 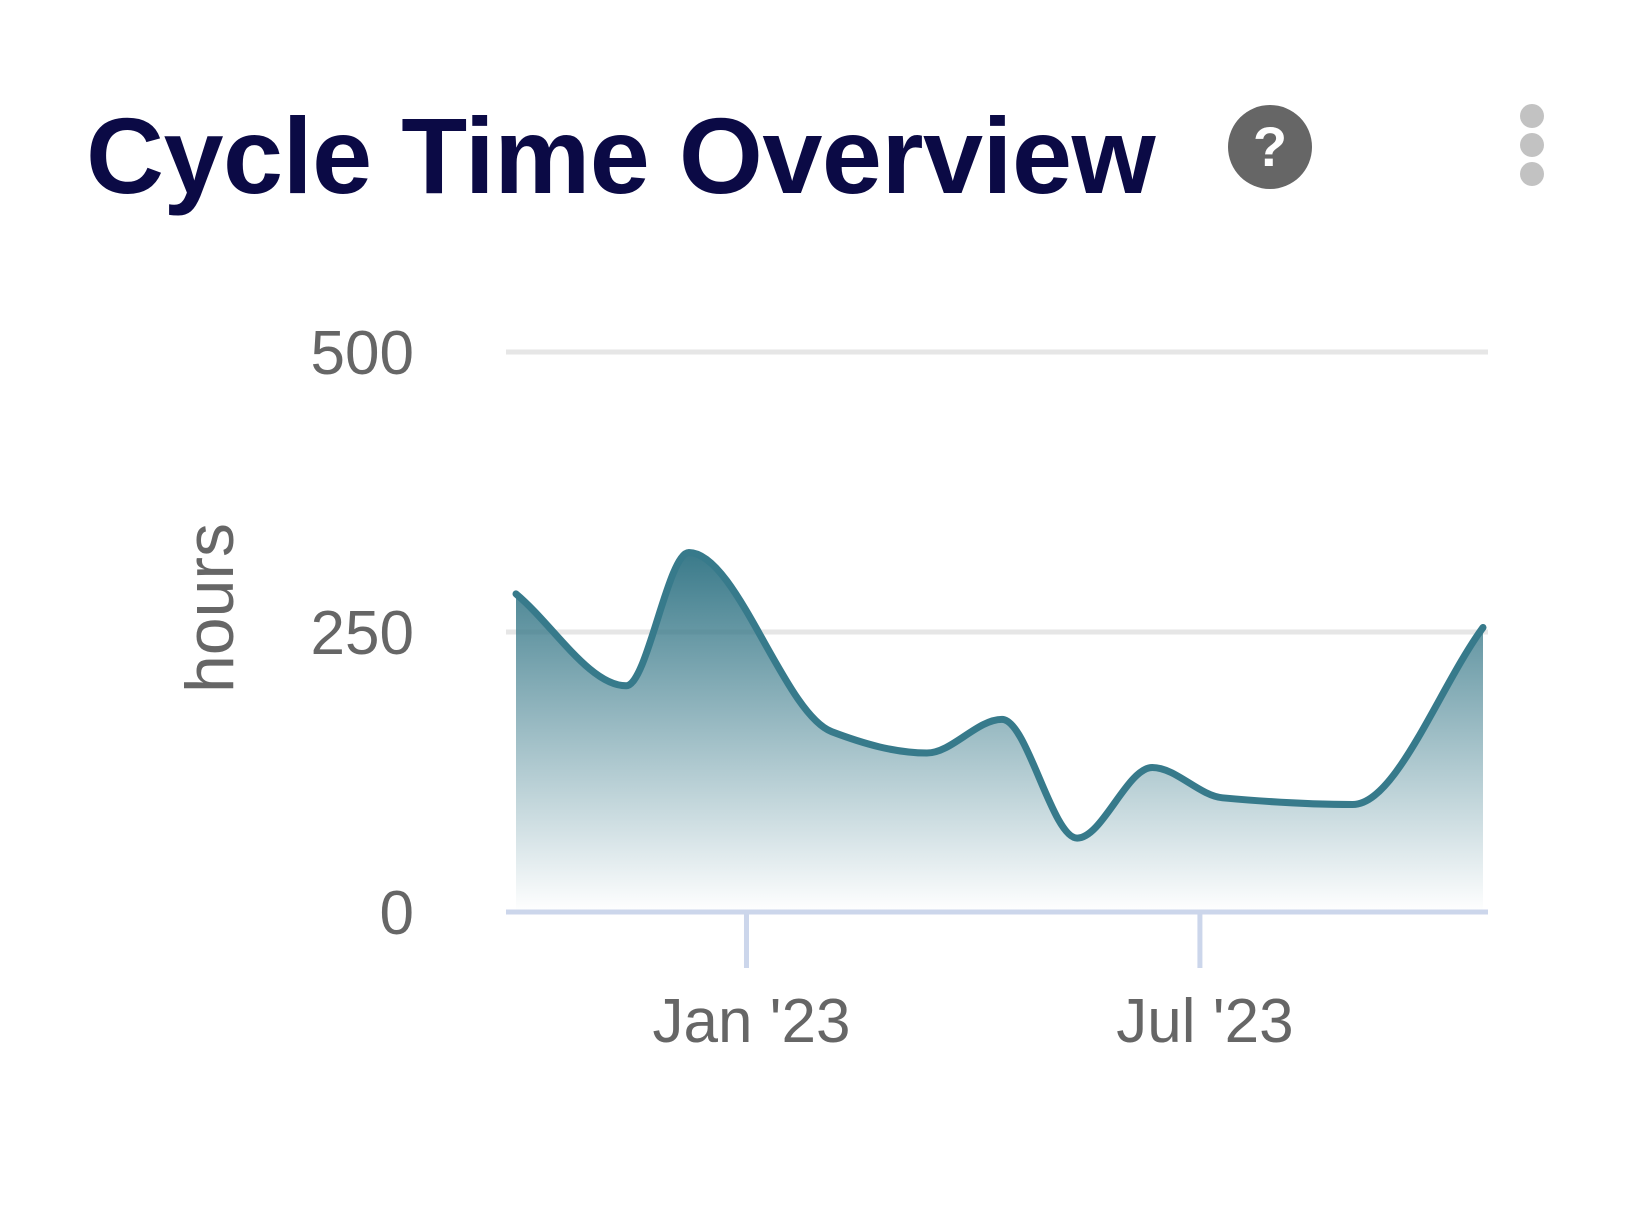 I want to click on y-axis-ticks: 0 250 500, so click(x=362, y=633).